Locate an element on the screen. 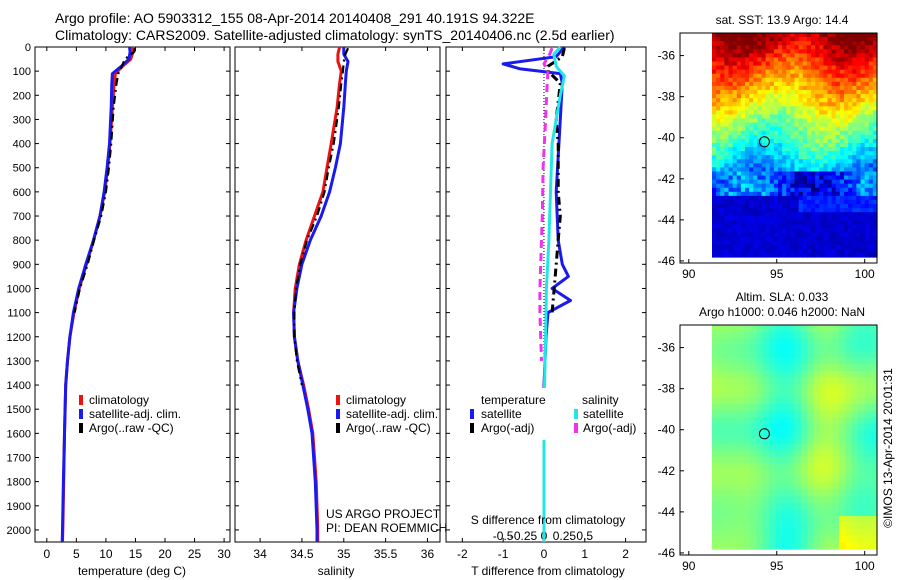 This screenshot has height=580, width=900. s-tick-label: 0.25 is located at coordinates (565, 536).